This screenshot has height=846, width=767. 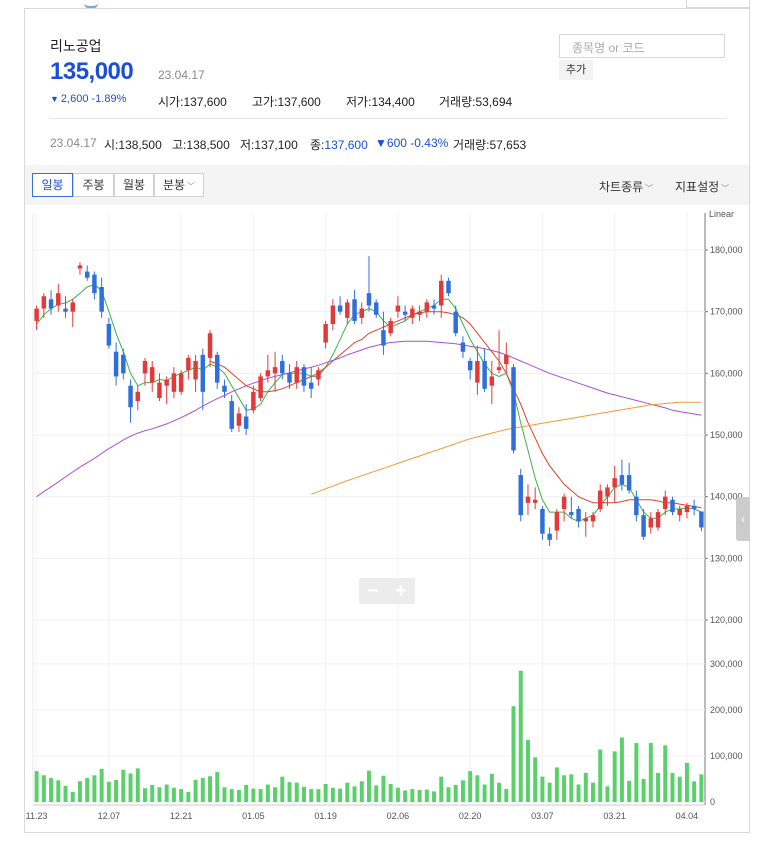 What do you see at coordinates (726, 373) in the screenshot?
I see `price-tick-label: 160,000` at bounding box center [726, 373].